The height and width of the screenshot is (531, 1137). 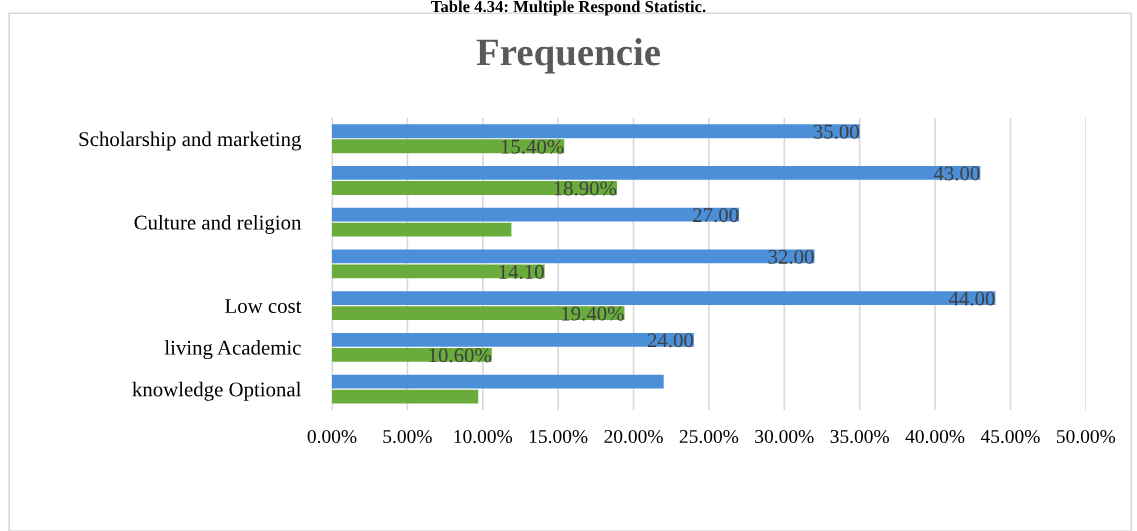 I want to click on y-tick-label: Scholarship and marketing, so click(x=190, y=141).